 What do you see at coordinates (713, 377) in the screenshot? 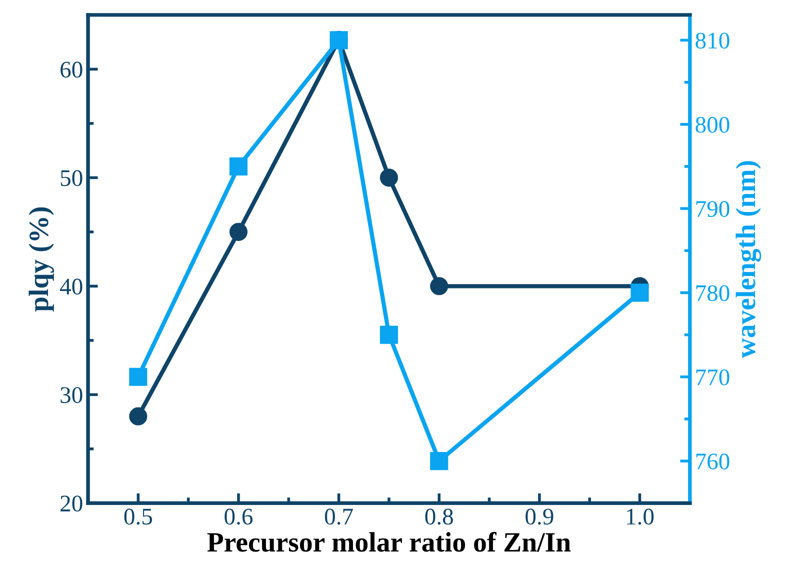
I see `y2-tick-label: 770` at bounding box center [713, 377].